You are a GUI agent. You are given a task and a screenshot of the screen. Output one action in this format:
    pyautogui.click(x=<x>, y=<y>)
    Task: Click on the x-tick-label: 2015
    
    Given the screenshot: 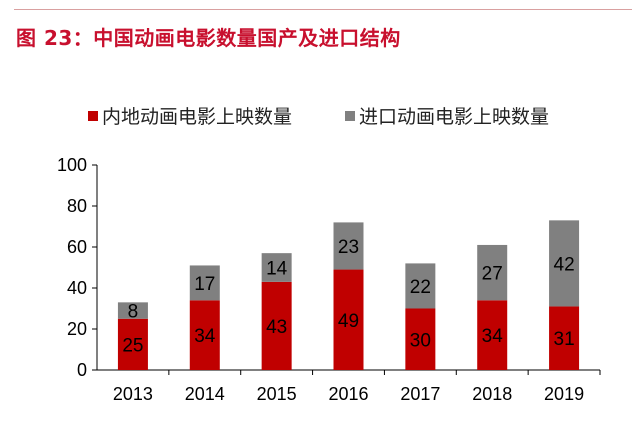 What is the action you would take?
    pyautogui.click(x=277, y=394)
    